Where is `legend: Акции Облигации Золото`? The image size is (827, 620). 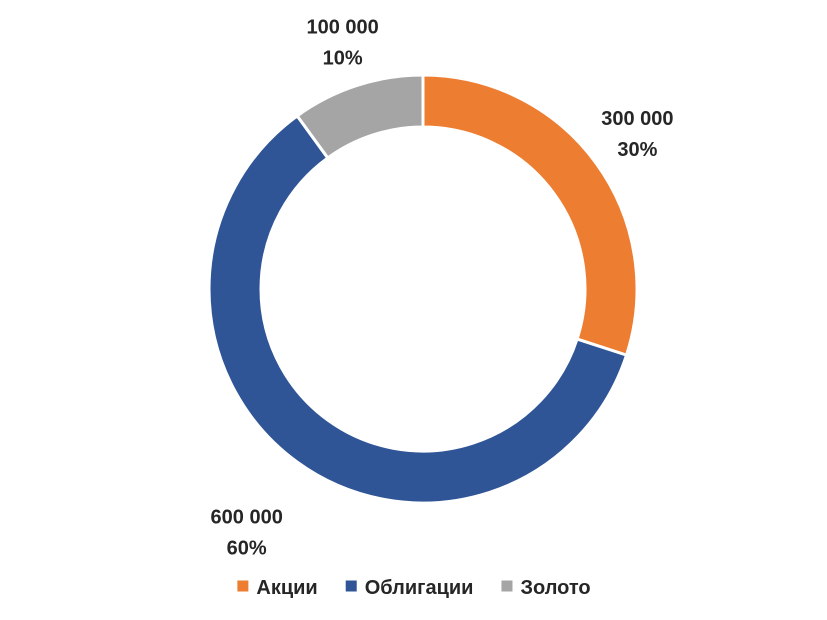 legend: Акции Облигации Золото is located at coordinates (414, 588).